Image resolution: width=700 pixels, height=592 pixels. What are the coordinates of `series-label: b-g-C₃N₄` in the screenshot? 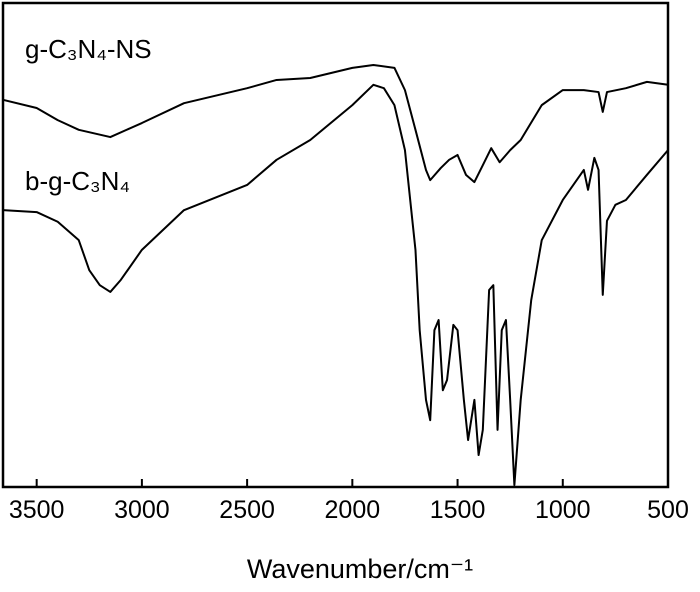 It's located at (77, 181).